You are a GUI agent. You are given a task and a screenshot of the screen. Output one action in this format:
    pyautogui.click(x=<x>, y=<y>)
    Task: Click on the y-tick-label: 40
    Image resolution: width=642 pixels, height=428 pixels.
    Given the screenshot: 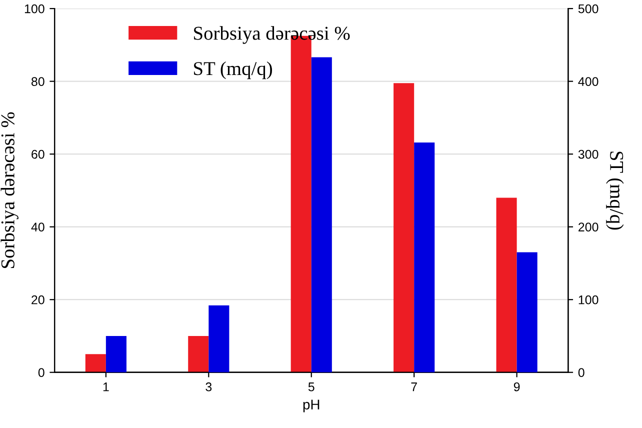 What is the action you would take?
    pyautogui.click(x=37, y=227)
    